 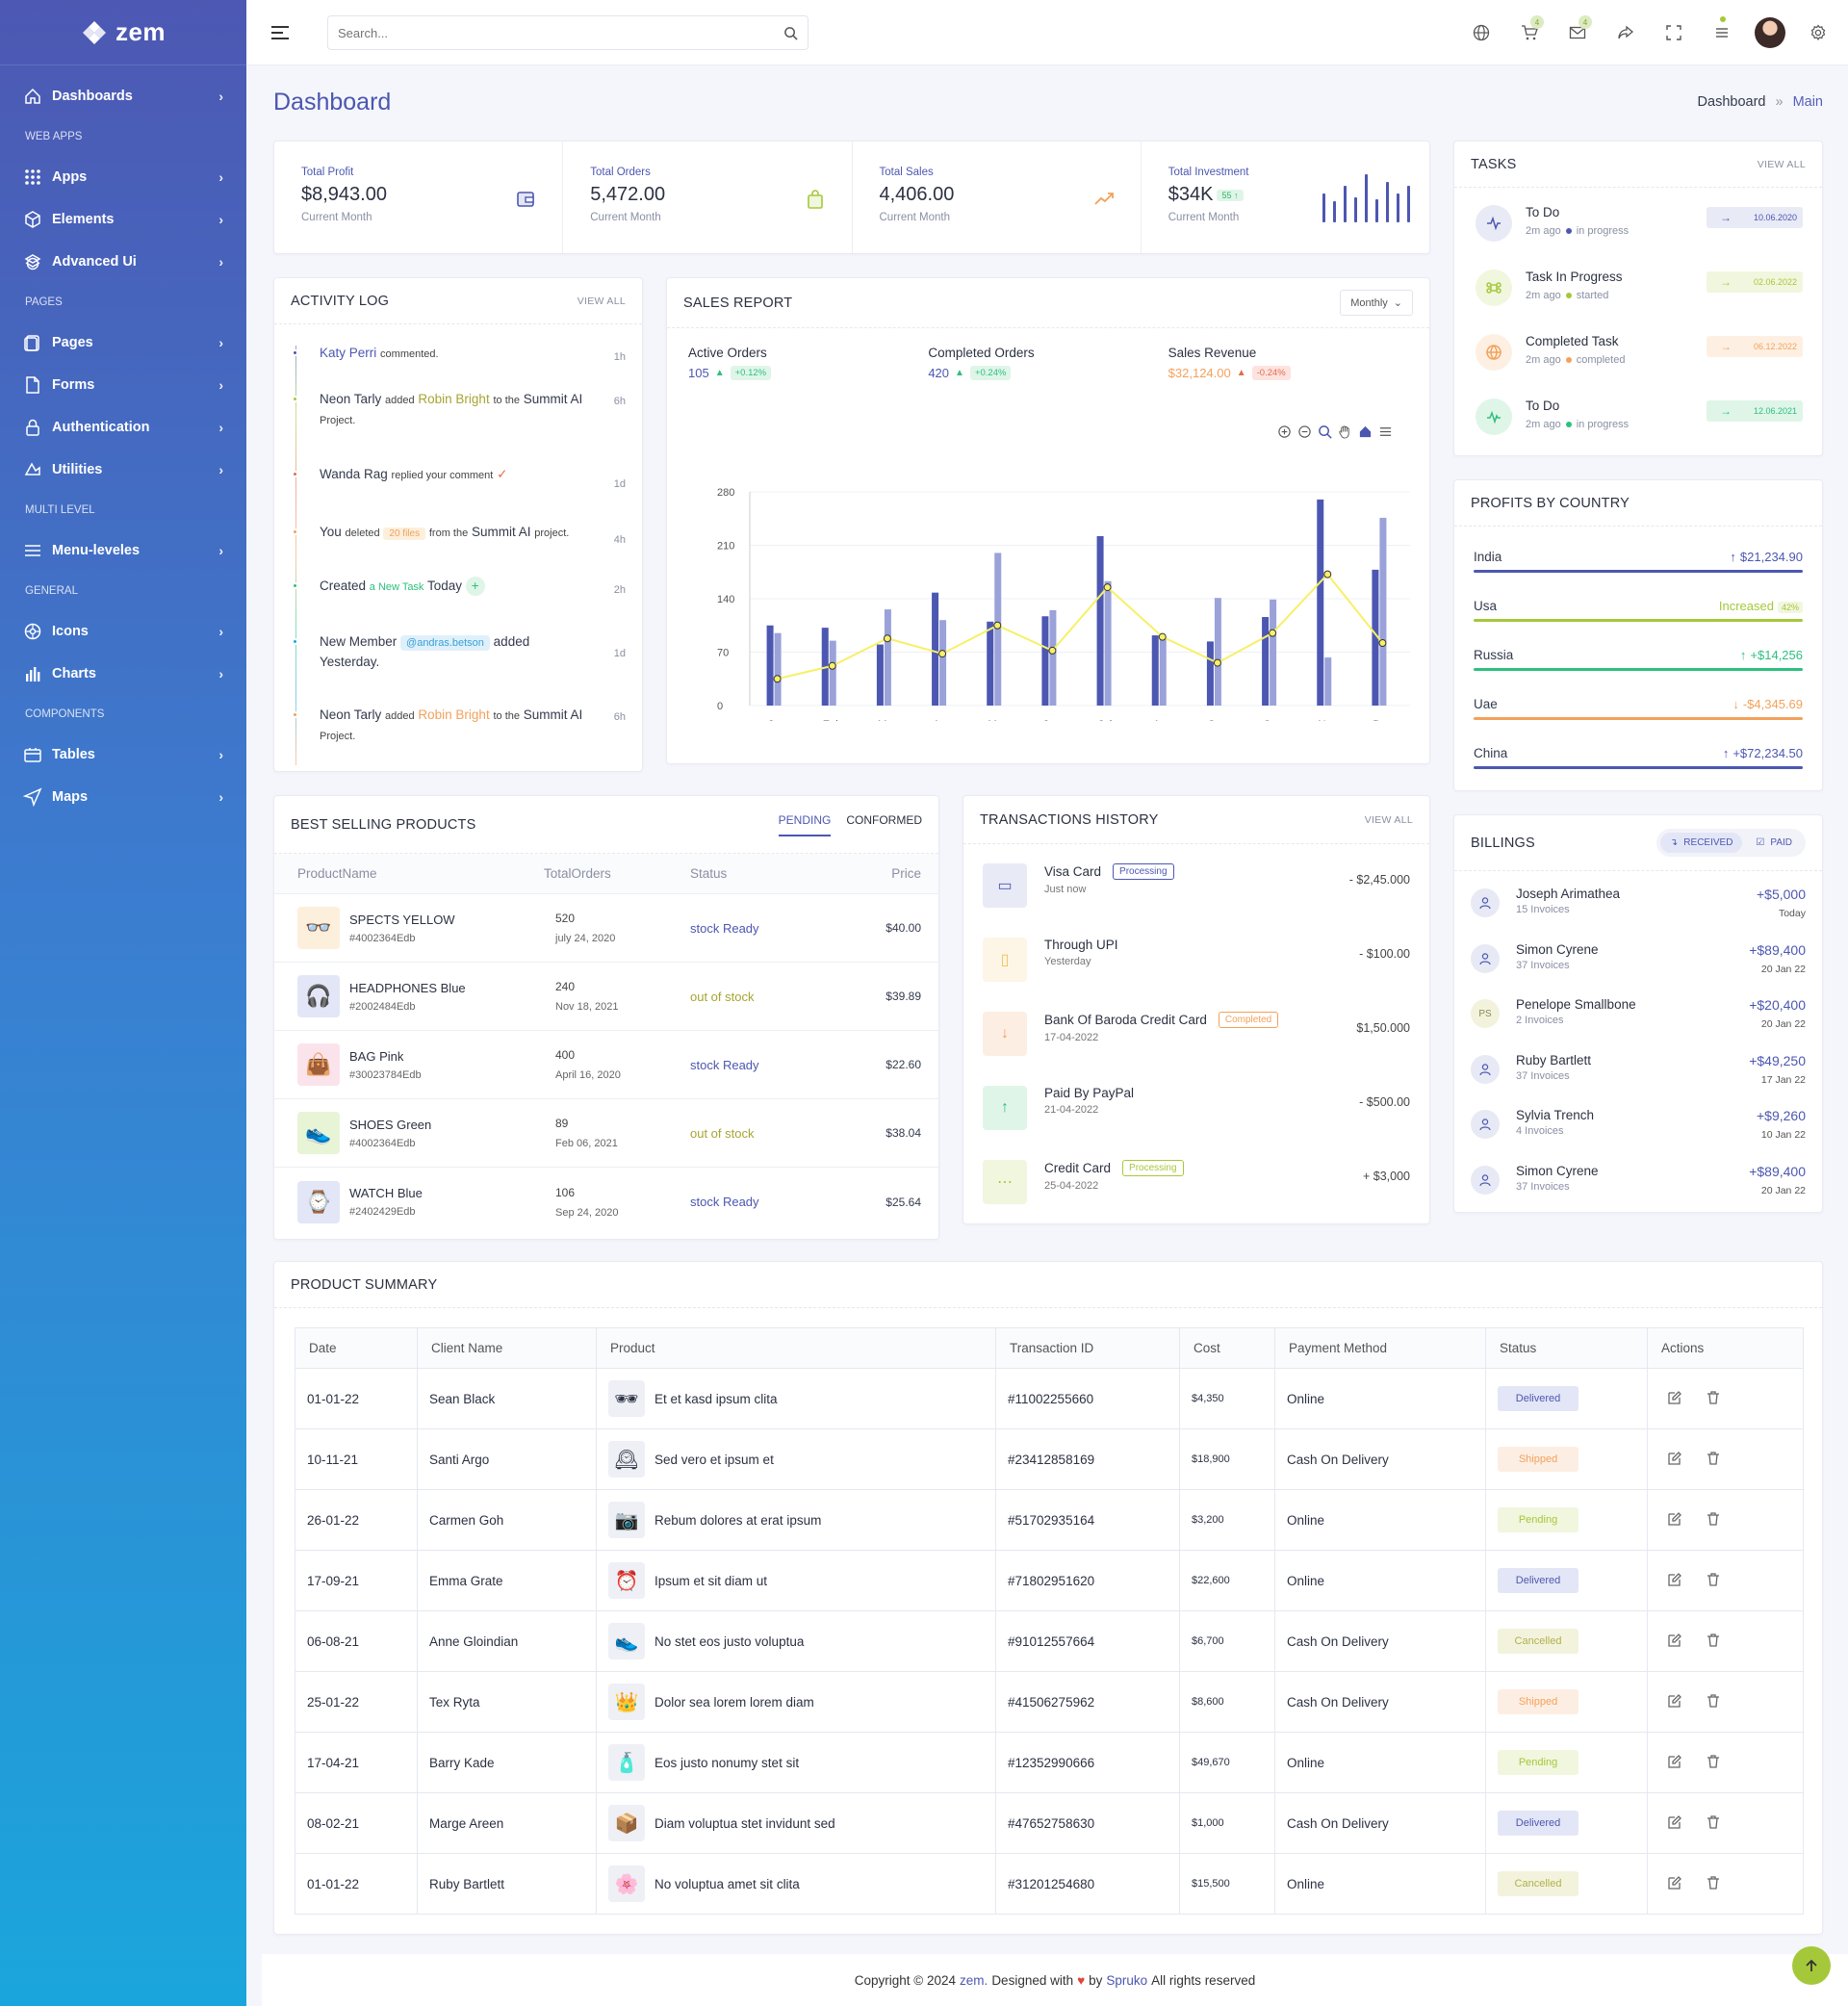 I want to click on search-icon, so click(x=790, y=33).